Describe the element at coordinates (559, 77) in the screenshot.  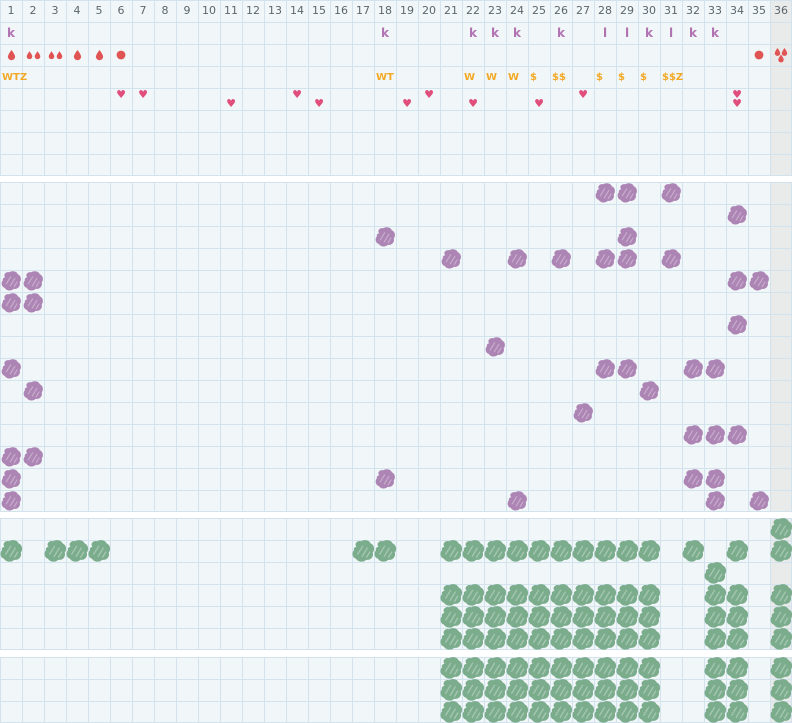
I see `label-marker: $$` at that location.